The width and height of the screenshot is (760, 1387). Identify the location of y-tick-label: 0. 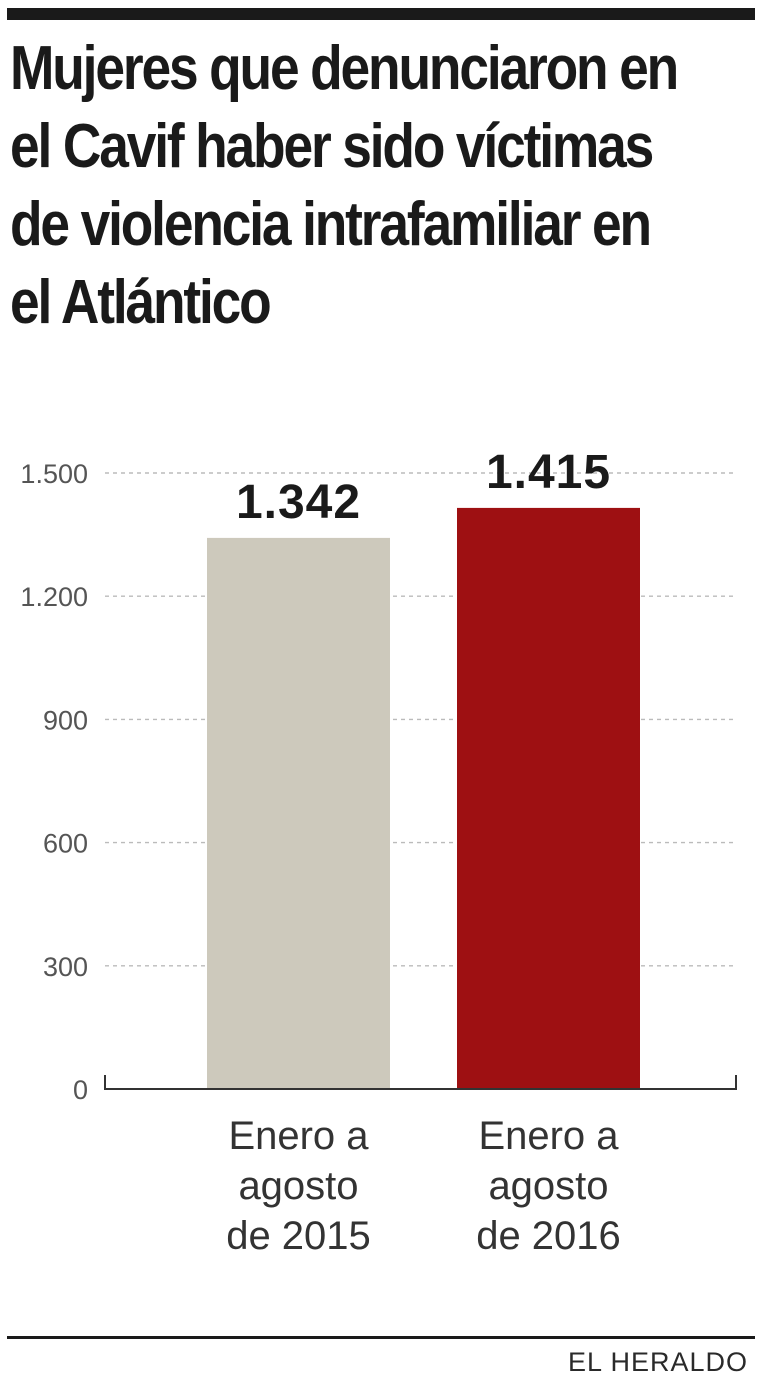
(80, 1090).